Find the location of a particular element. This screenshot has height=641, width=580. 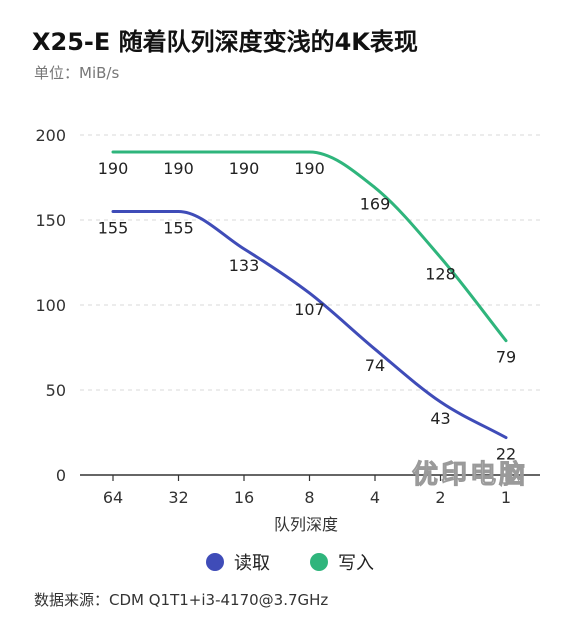

legend-read-swatch is located at coordinates (215, 562).